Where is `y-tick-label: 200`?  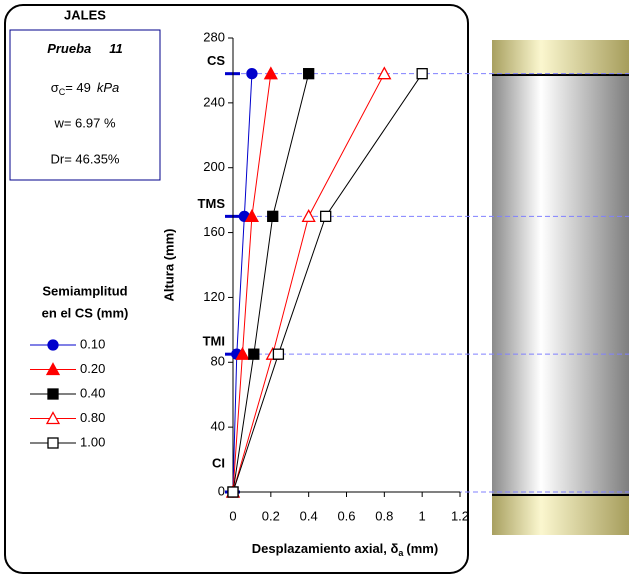 y-tick-label: 200 is located at coordinates (214, 166).